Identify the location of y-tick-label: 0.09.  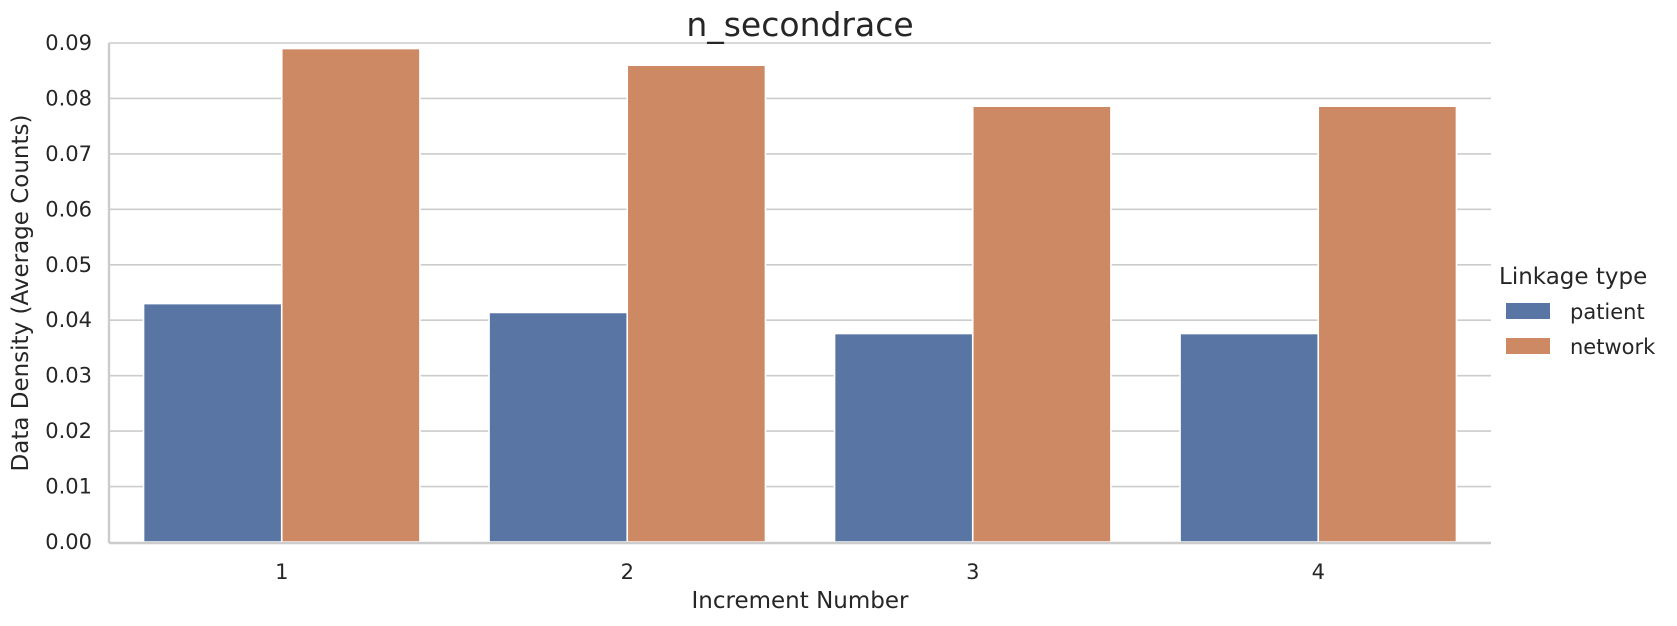
(68, 43).